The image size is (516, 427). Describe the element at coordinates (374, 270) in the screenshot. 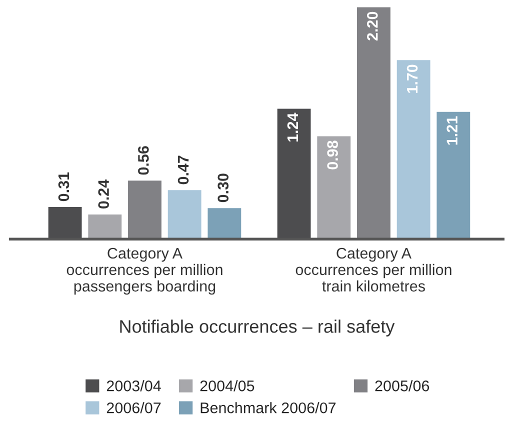

I see `x-tick-label: Category A occurrences per million train kilometres` at that location.